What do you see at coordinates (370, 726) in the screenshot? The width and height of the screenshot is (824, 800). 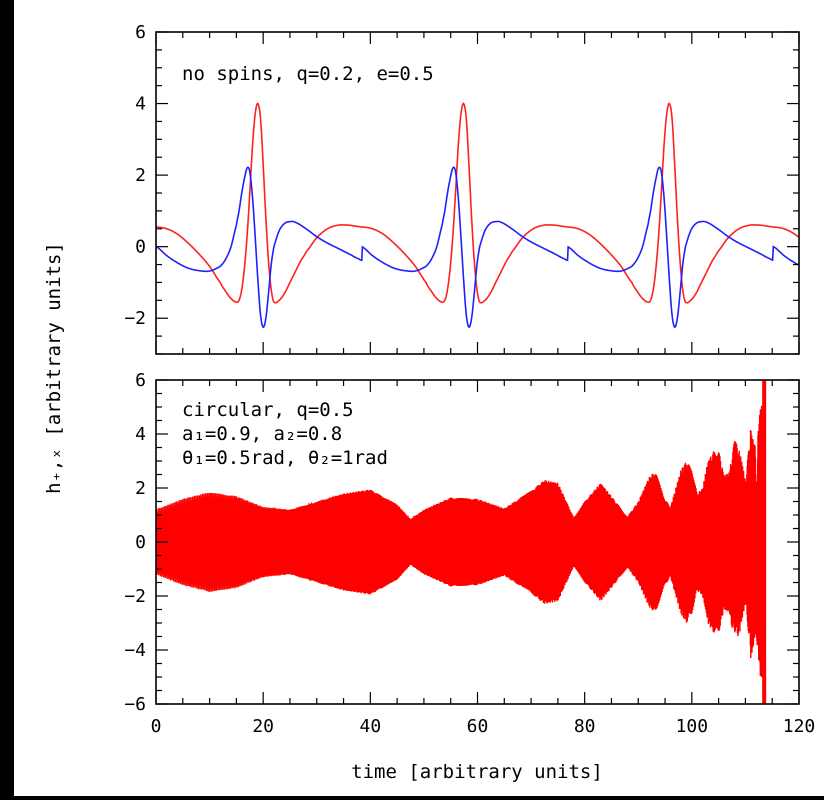 I see `x-tick-label: 40` at bounding box center [370, 726].